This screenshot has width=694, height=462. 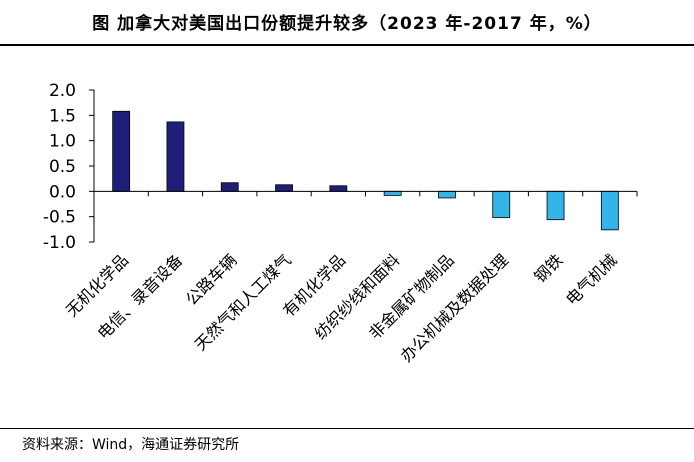 What do you see at coordinates (347, 428) in the screenshot?
I see `footer-divider` at bounding box center [347, 428].